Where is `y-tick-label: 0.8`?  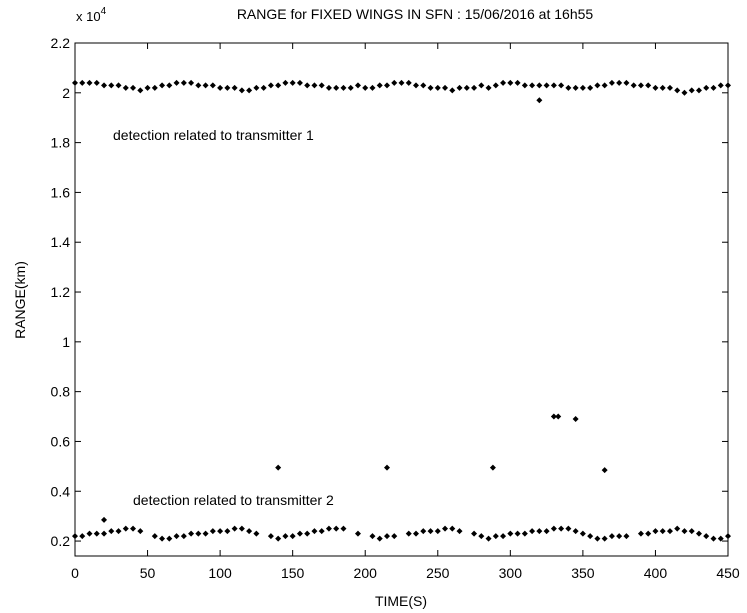
y-tick-label: 0.8 is located at coordinates (61, 392).